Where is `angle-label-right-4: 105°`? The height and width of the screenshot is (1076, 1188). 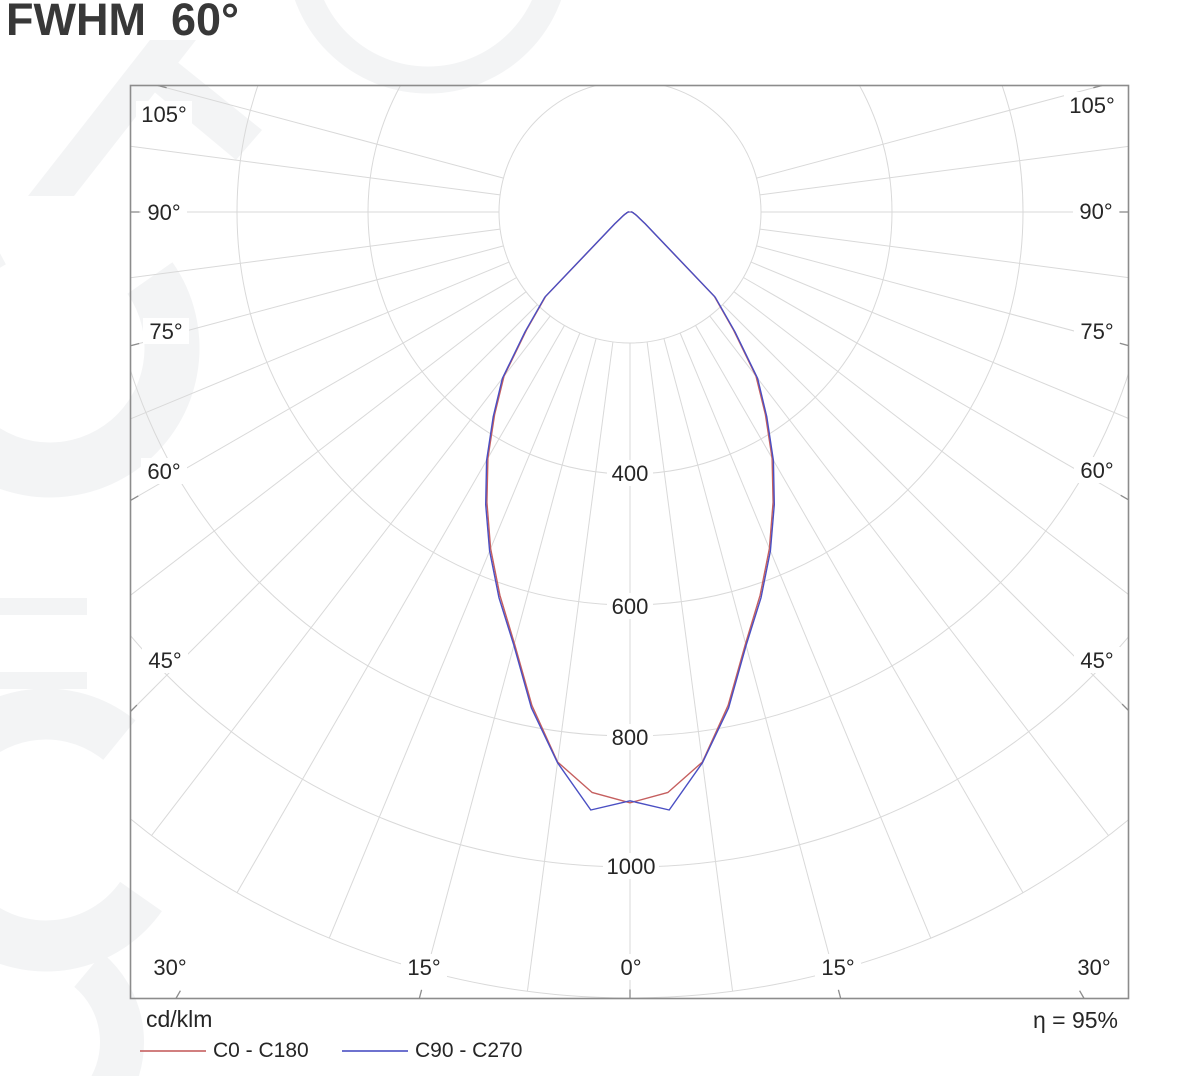 angle-label-right-4: 105° is located at coordinates (1092, 105).